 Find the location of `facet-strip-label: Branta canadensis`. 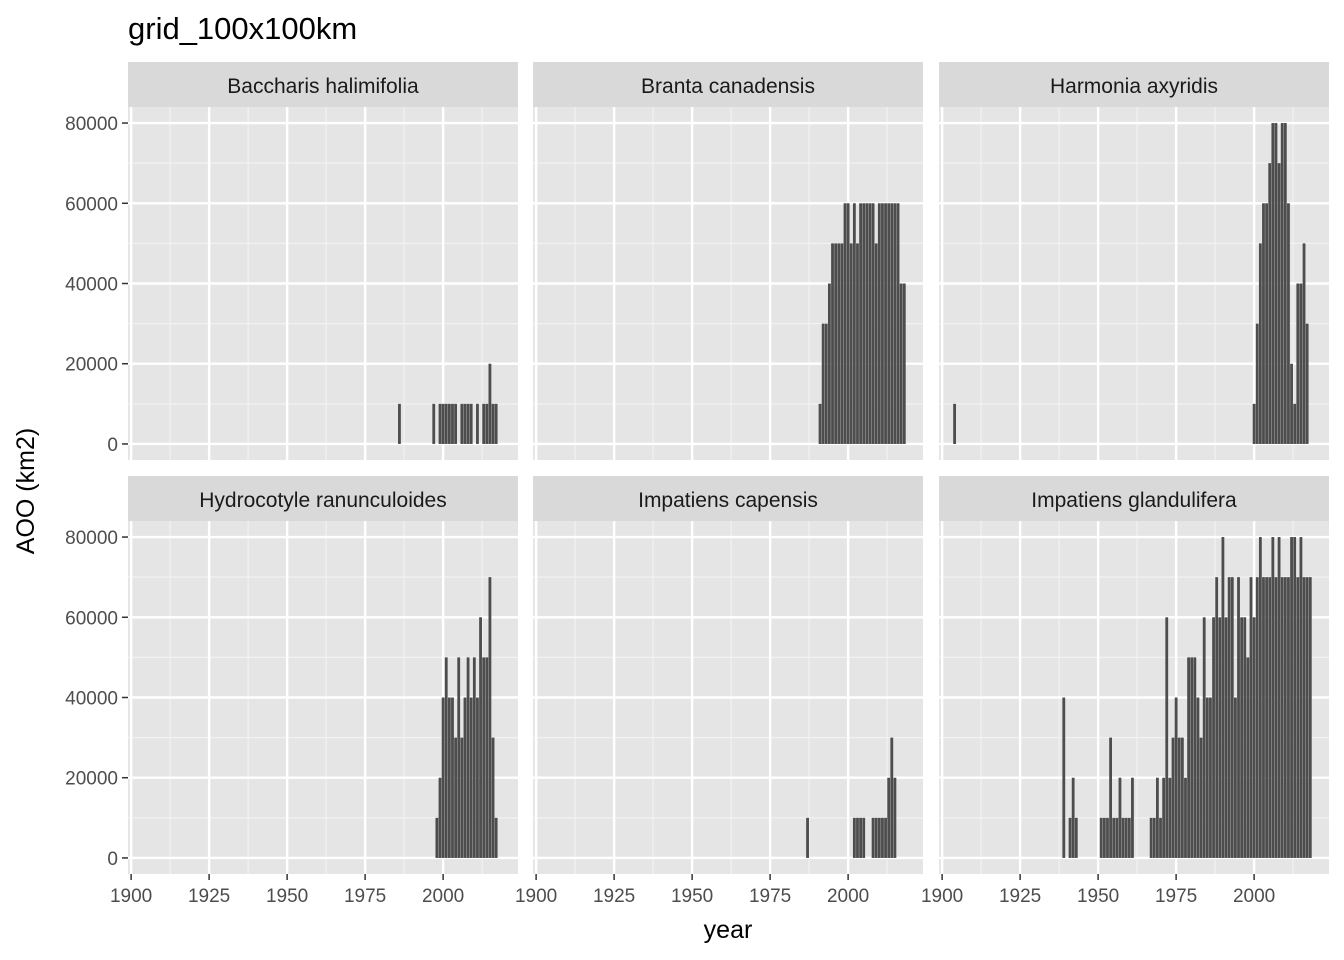

facet-strip-label: Branta canadensis is located at coordinates (728, 86).